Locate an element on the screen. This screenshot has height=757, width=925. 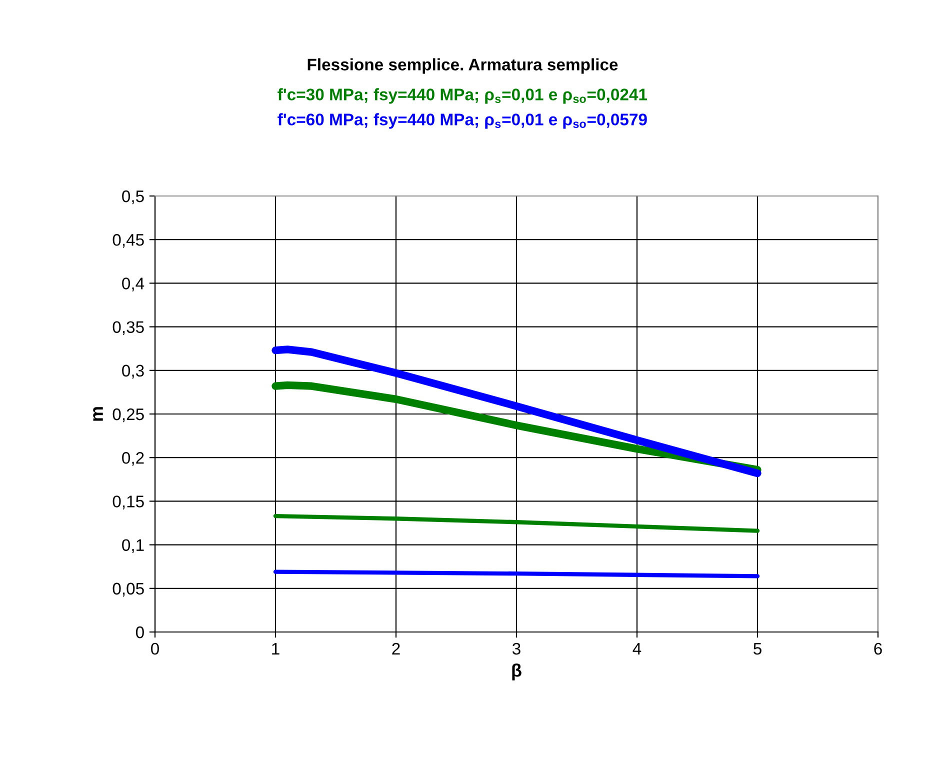
y-tick-label: 0,5 is located at coordinates (133, 197).